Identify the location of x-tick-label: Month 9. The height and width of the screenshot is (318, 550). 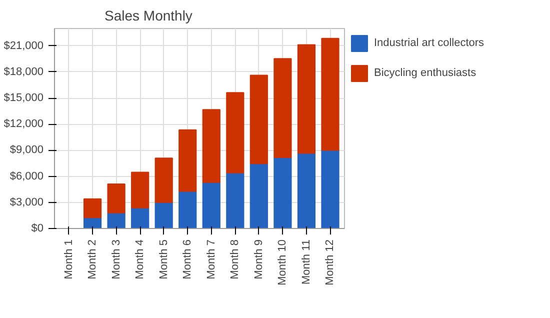
(258, 259).